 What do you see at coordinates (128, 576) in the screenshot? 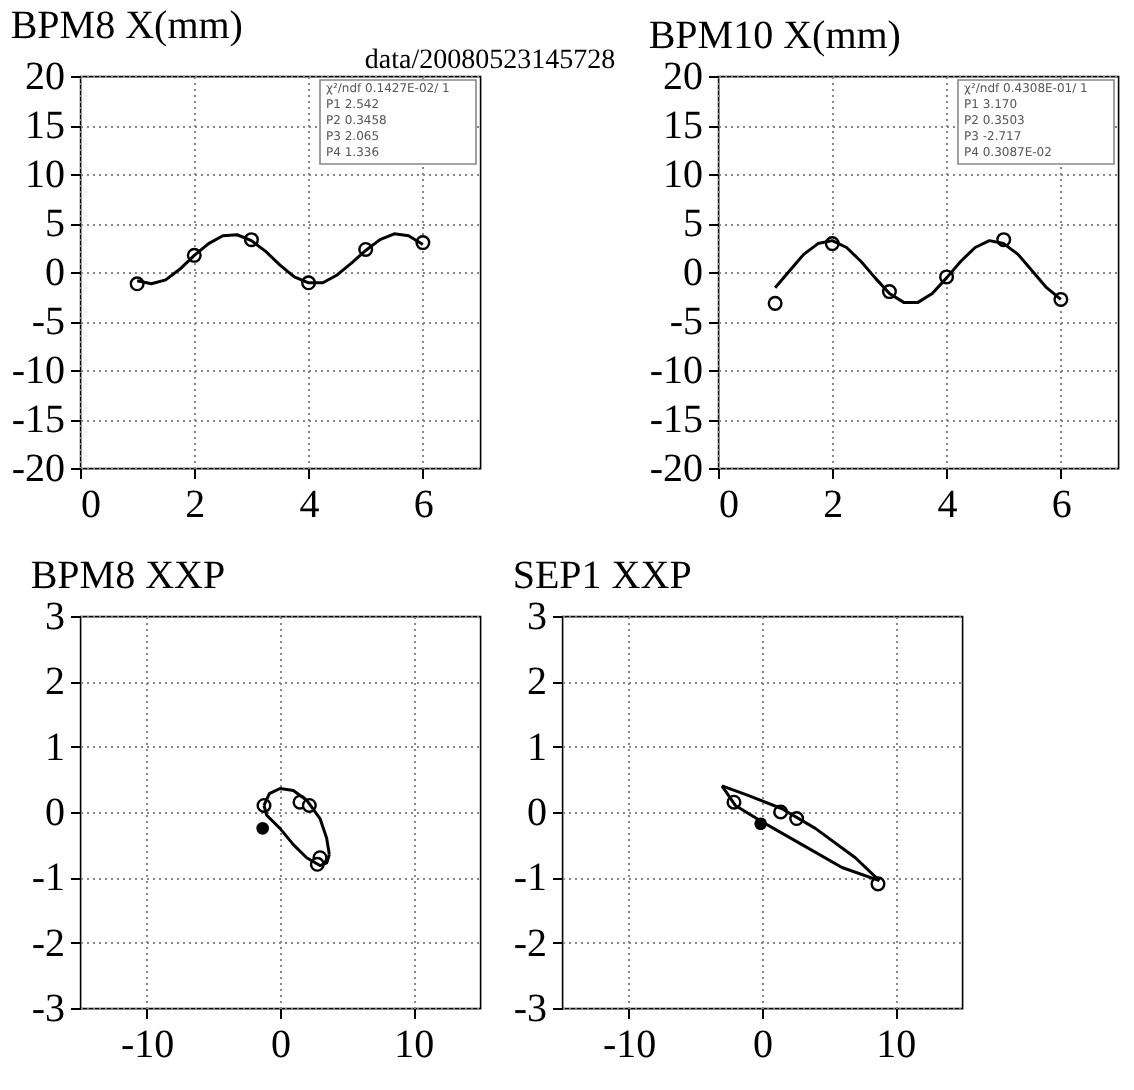
I see `chart-title: BPM8 XXP` at bounding box center [128, 576].